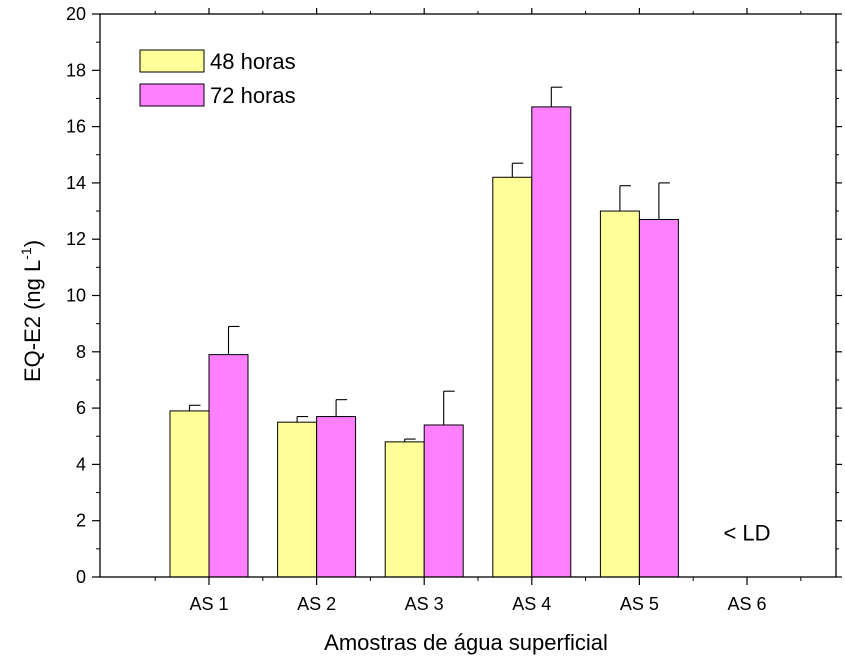 This screenshot has height=663, width=845. Describe the element at coordinates (639, 604) in the screenshot. I see `x-tick-label: AS 5` at that location.